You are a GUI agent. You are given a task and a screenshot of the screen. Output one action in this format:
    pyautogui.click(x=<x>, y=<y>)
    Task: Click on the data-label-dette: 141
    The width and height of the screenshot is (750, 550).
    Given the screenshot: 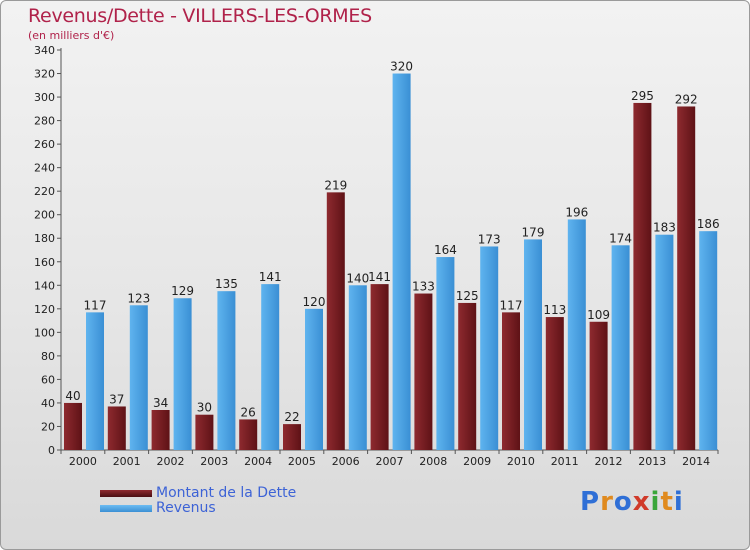 What is the action you would take?
    pyautogui.click(x=379, y=277)
    